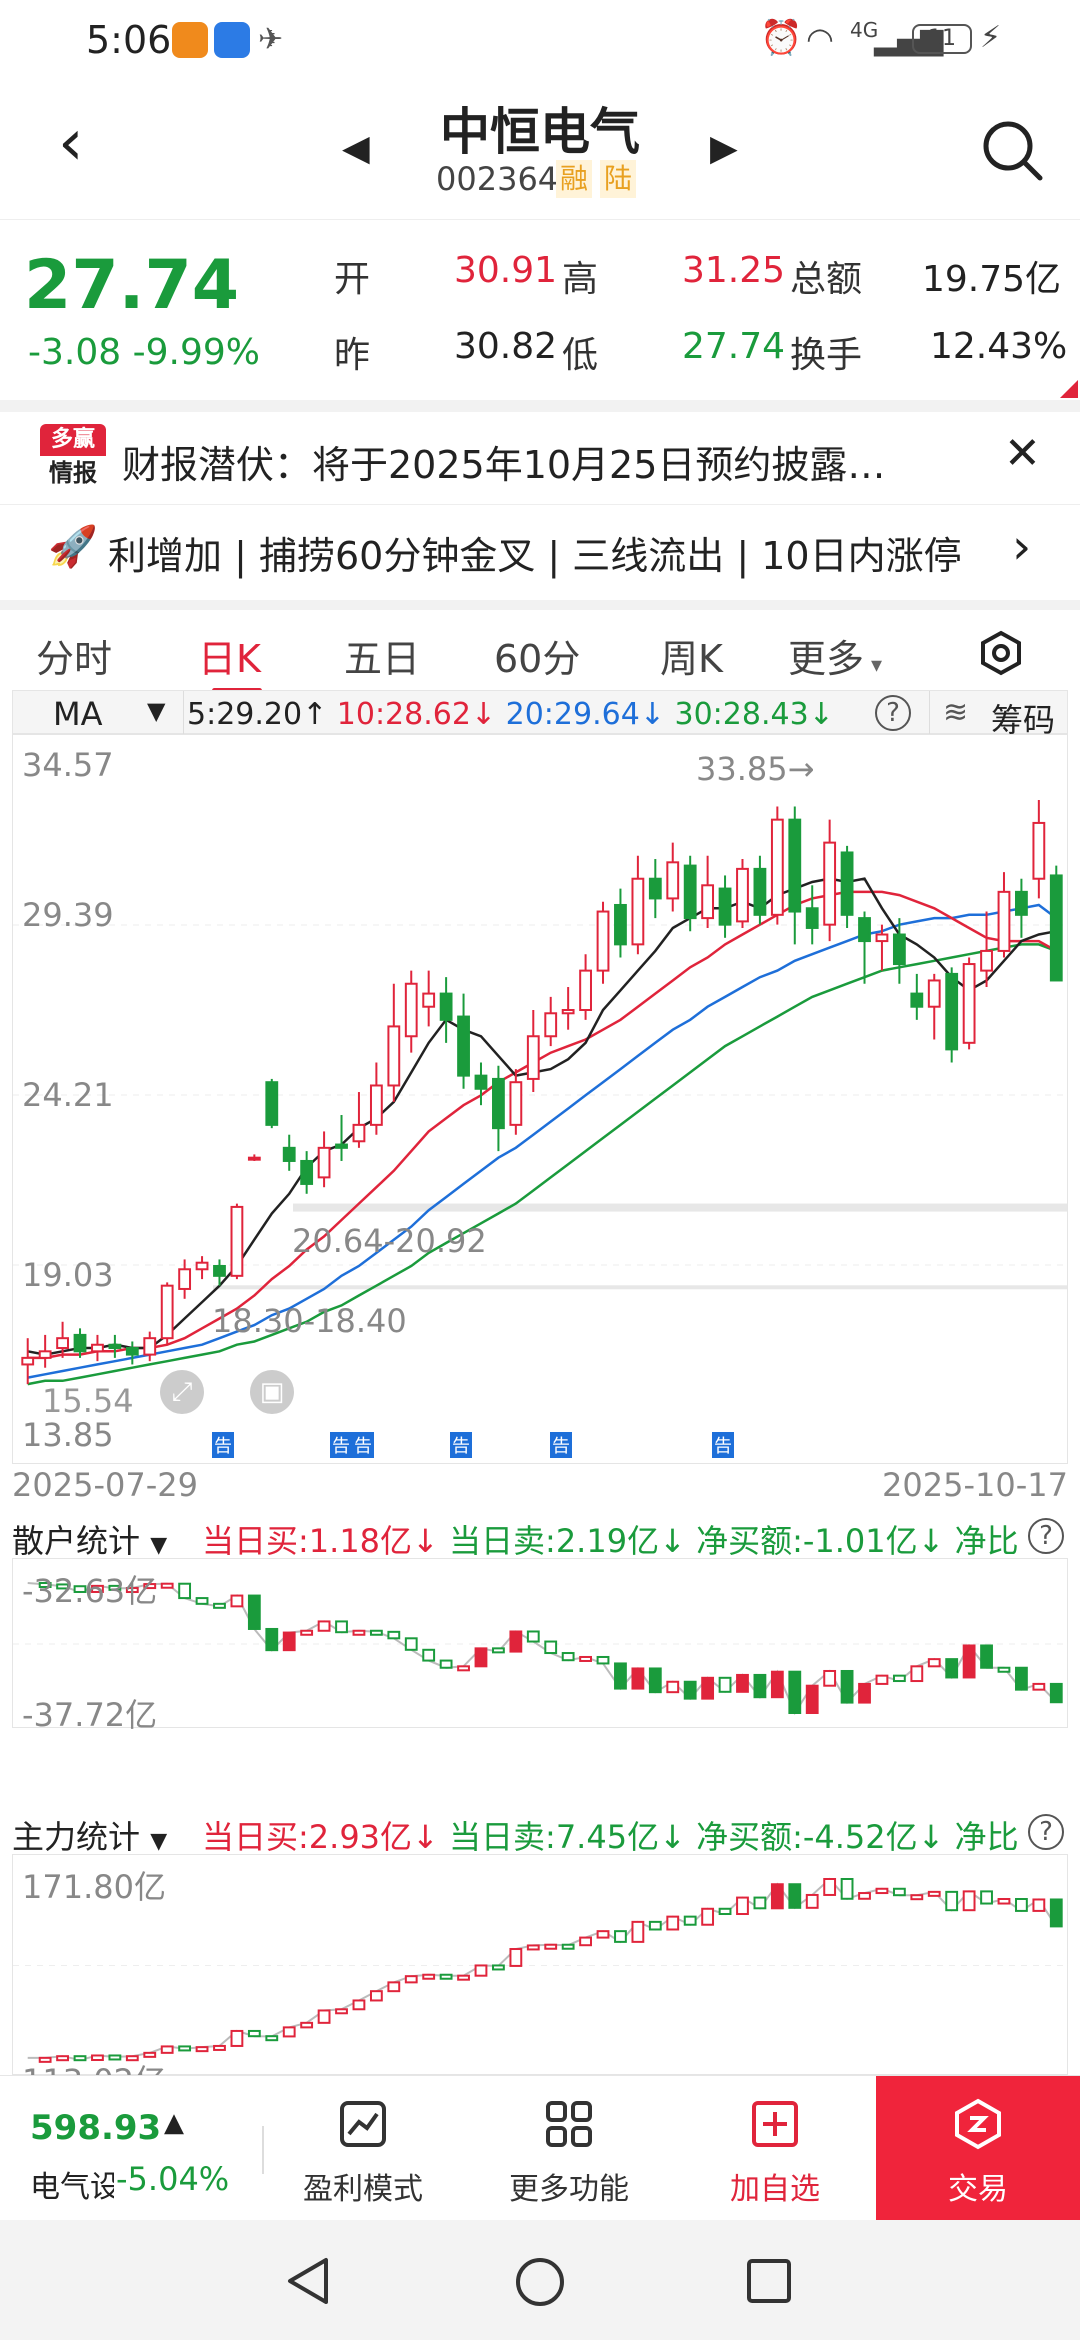 Image resolution: width=1080 pixels, height=2340 pixels. Describe the element at coordinates (540, 406) in the screenshot. I see `divider` at that location.